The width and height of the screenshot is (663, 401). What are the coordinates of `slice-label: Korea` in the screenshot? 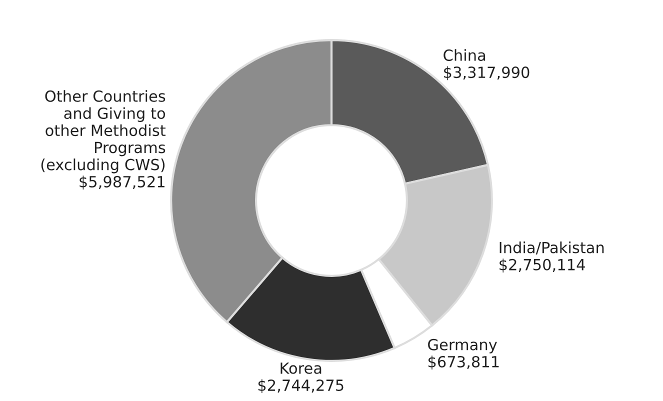 It's located at (301, 368).